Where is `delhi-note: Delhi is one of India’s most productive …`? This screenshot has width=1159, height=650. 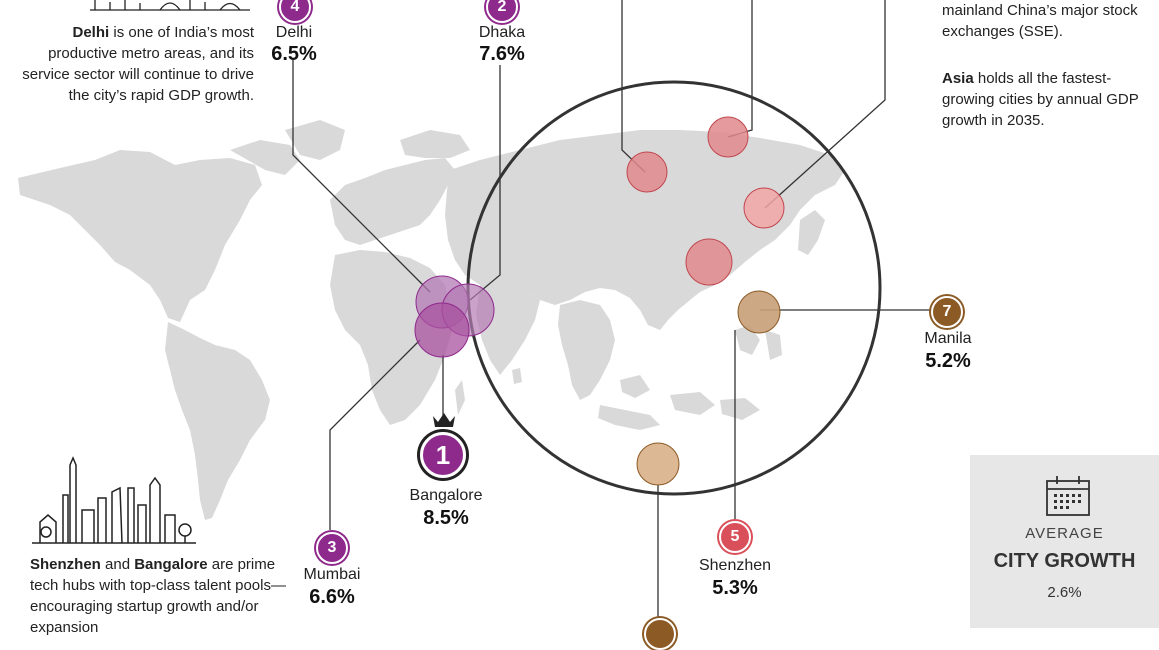 delhi-note: Delhi is one of India’s most productive … is located at coordinates (136, 64).